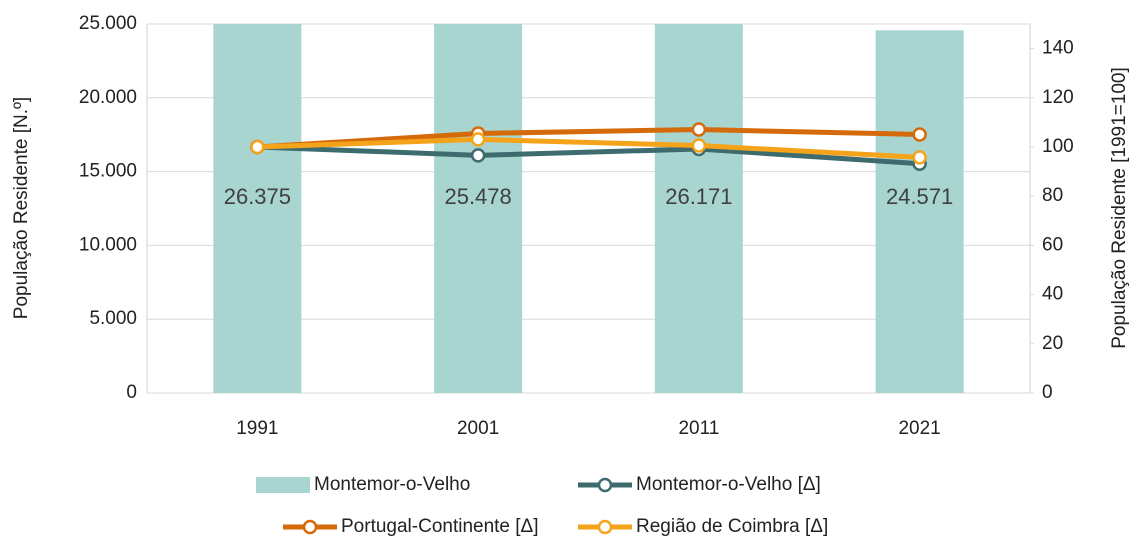 This screenshot has height=542, width=1134. What do you see at coordinates (732, 526) in the screenshot?
I see `legend-label: Região de Coimbra [Δ]` at bounding box center [732, 526].